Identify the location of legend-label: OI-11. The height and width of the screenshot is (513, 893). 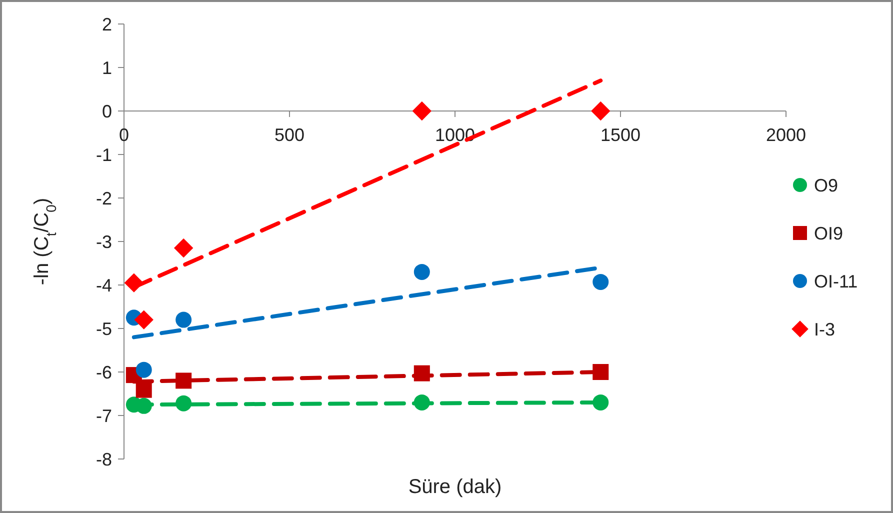
(836, 281).